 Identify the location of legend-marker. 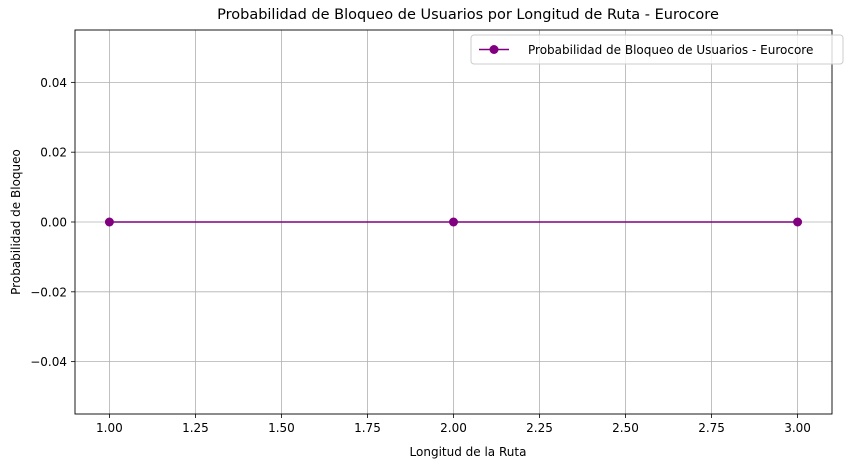
(494, 49).